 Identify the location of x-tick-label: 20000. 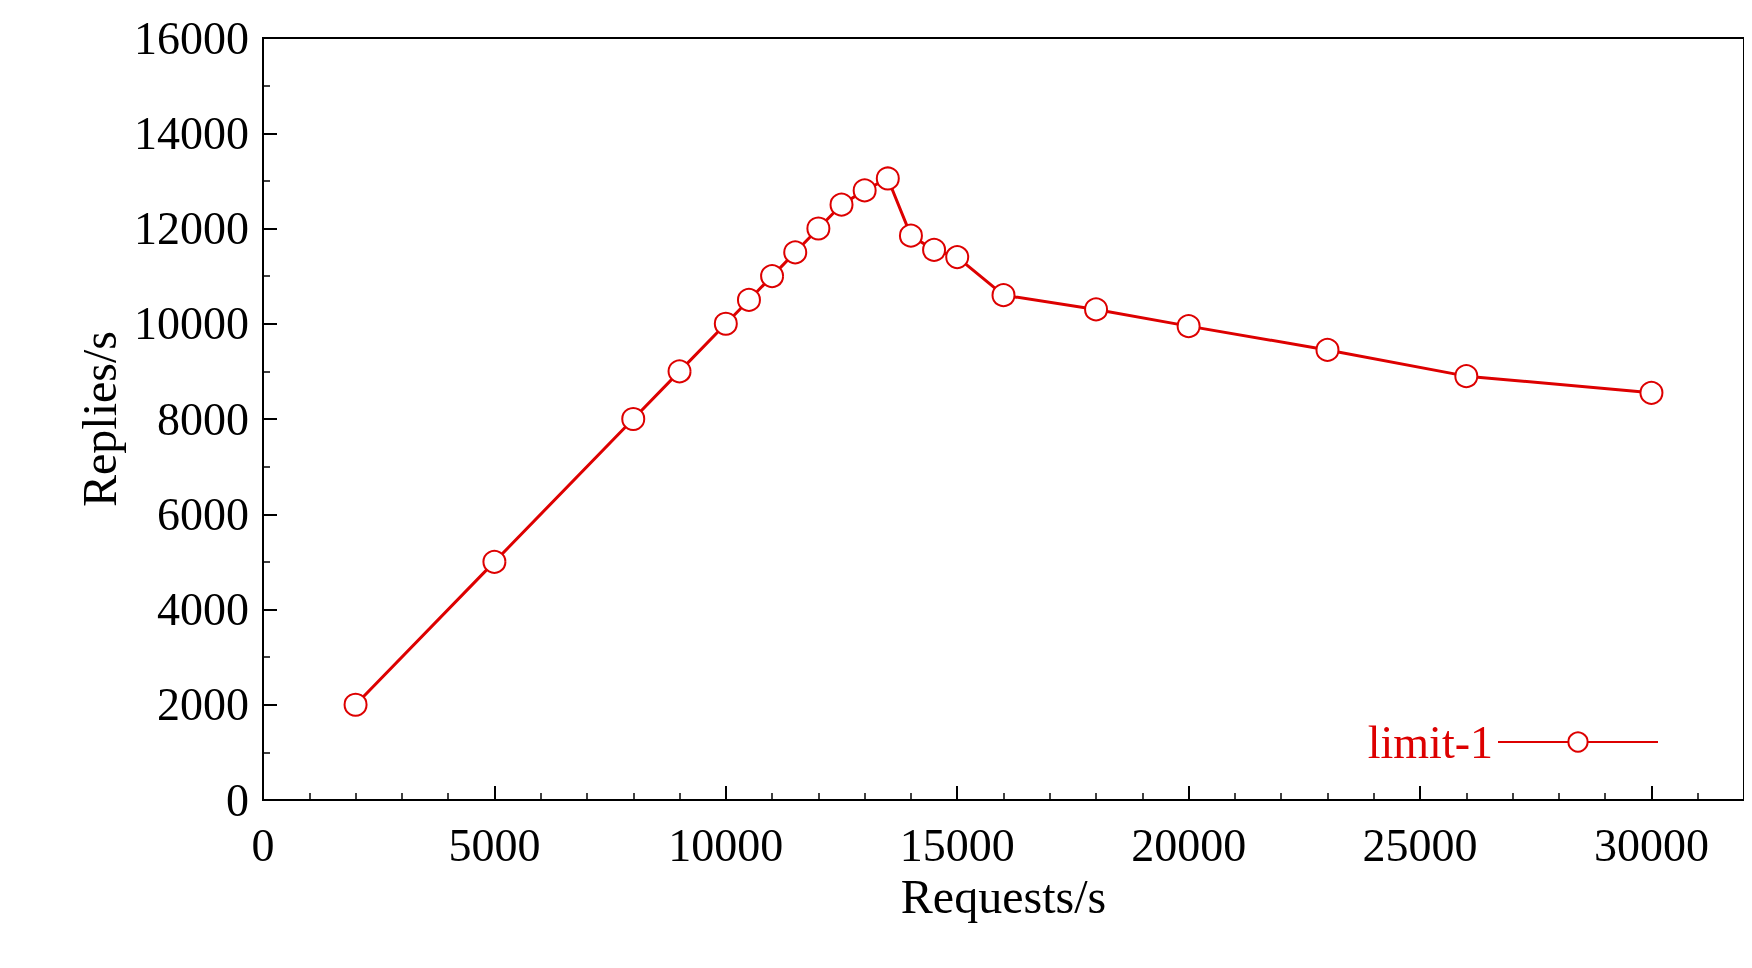
(1189, 845).